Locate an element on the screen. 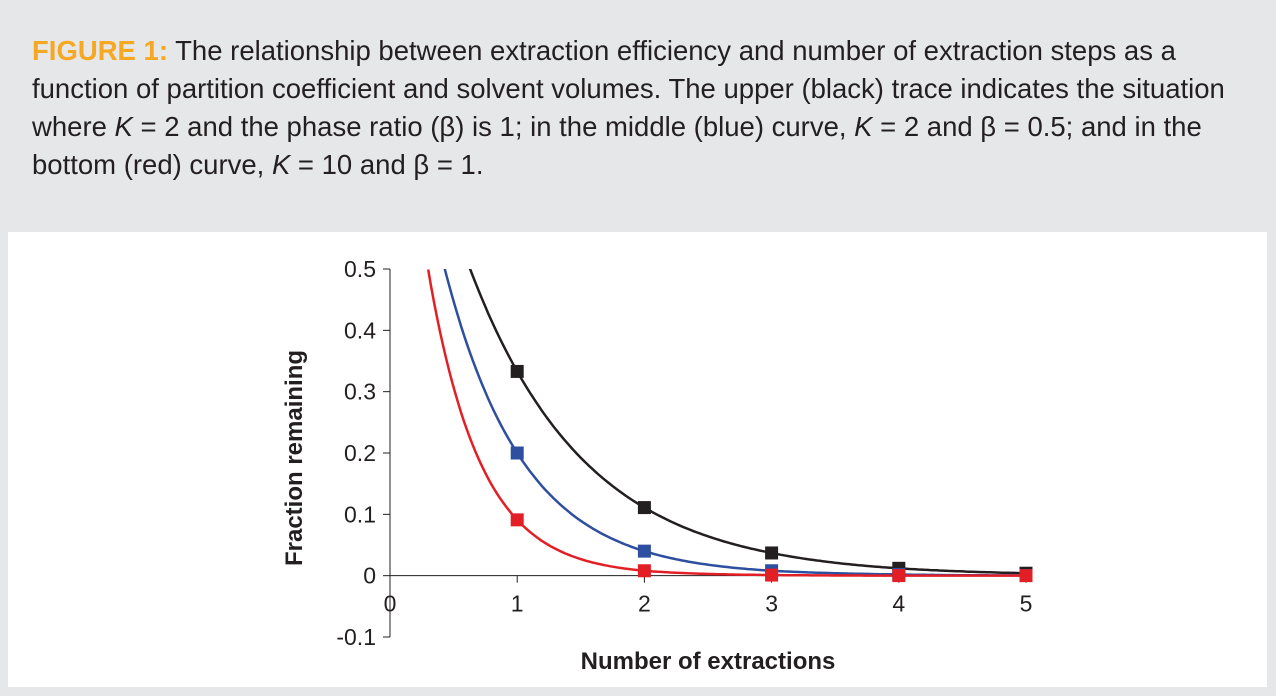 The height and width of the screenshot is (696, 1276). y-tick-label: 0.3 is located at coordinates (360, 392).